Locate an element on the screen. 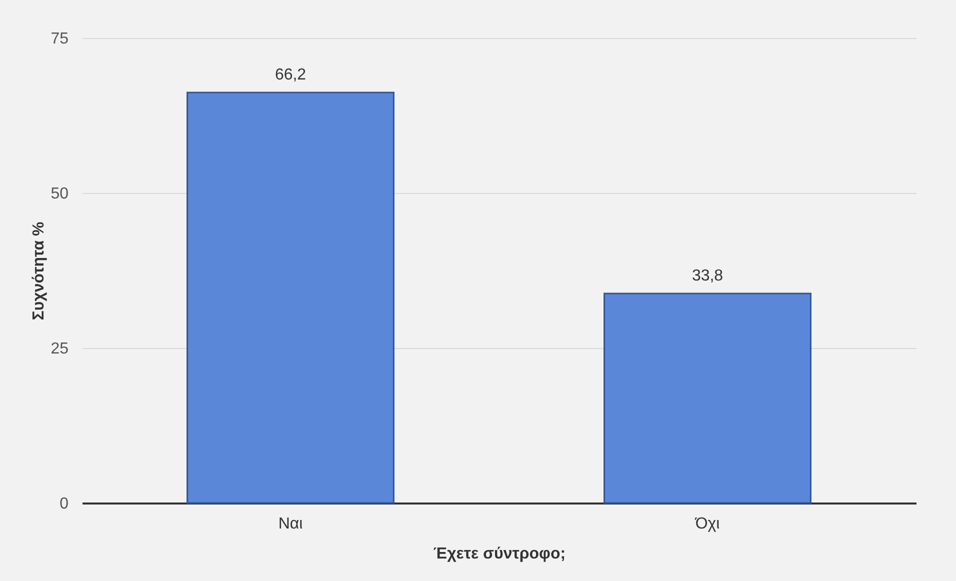 The width and height of the screenshot is (956, 581). y-tick-label: 25 is located at coordinates (59, 349).